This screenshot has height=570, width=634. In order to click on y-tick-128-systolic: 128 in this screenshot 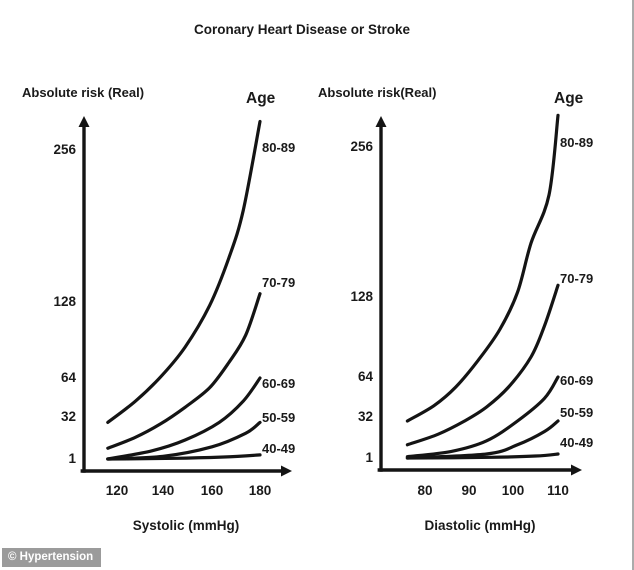, I will do `click(64, 301)`.